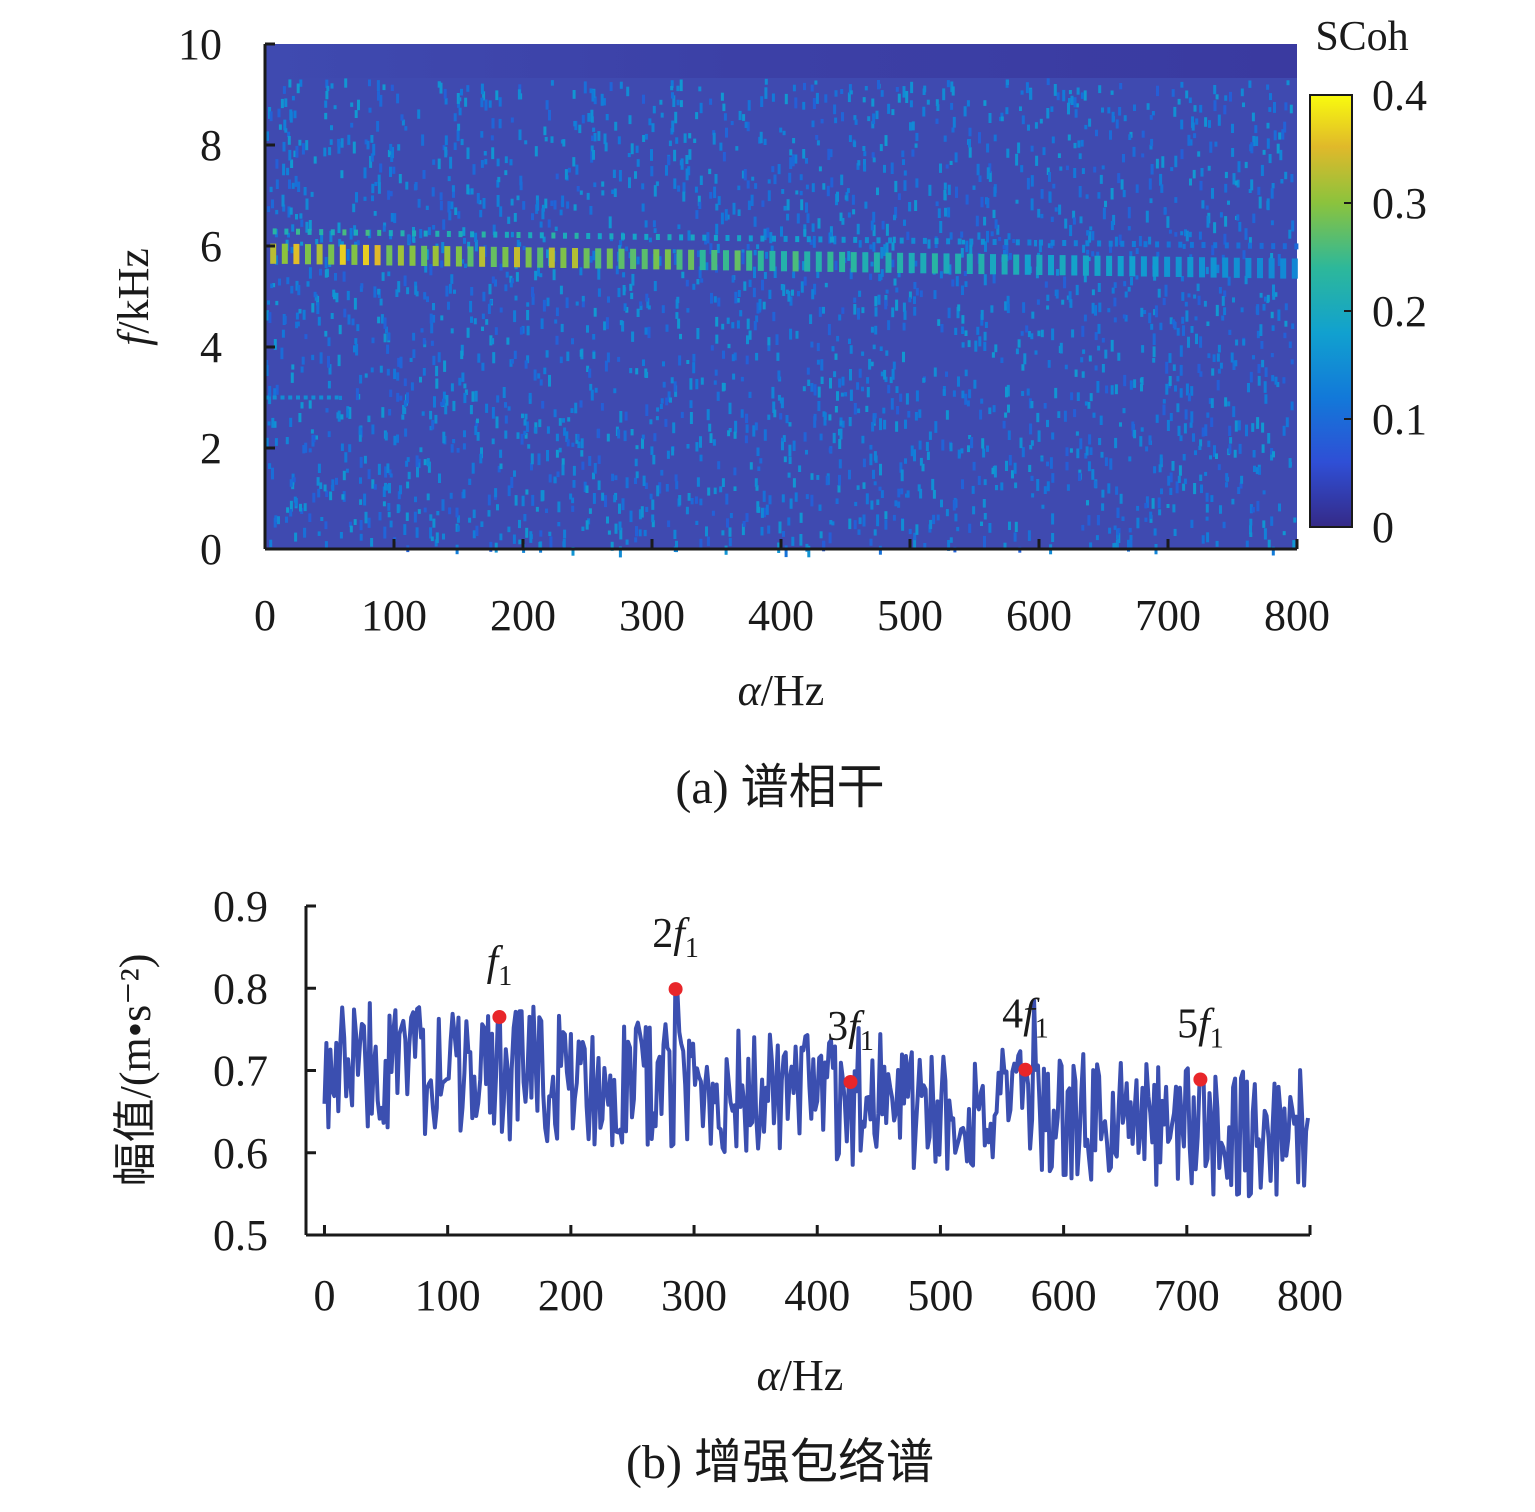 The width and height of the screenshot is (1535, 1512). What do you see at coordinates (265, 615) in the screenshot?
I see `x-tick-label-a: 0` at bounding box center [265, 615].